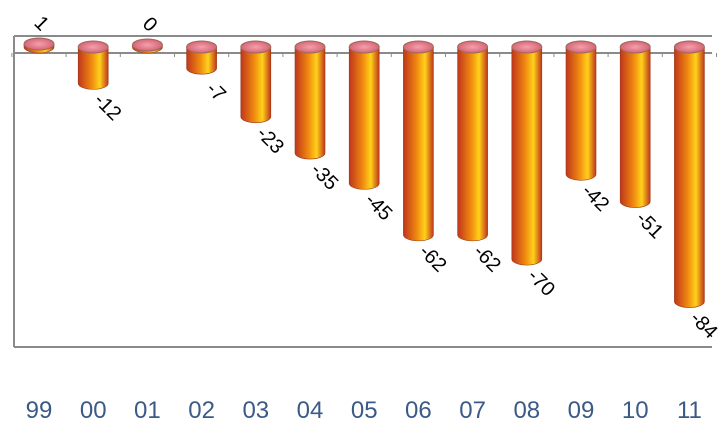 This screenshot has width=724, height=423. Describe the element at coordinates (635, 410) in the screenshot. I see `category-label: 10` at that location.